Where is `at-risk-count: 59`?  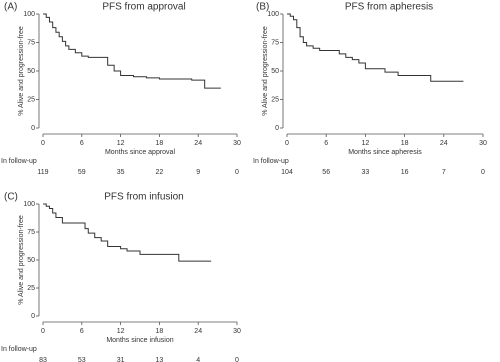
at-risk-count: 59 is located at coordinates (82, 172).